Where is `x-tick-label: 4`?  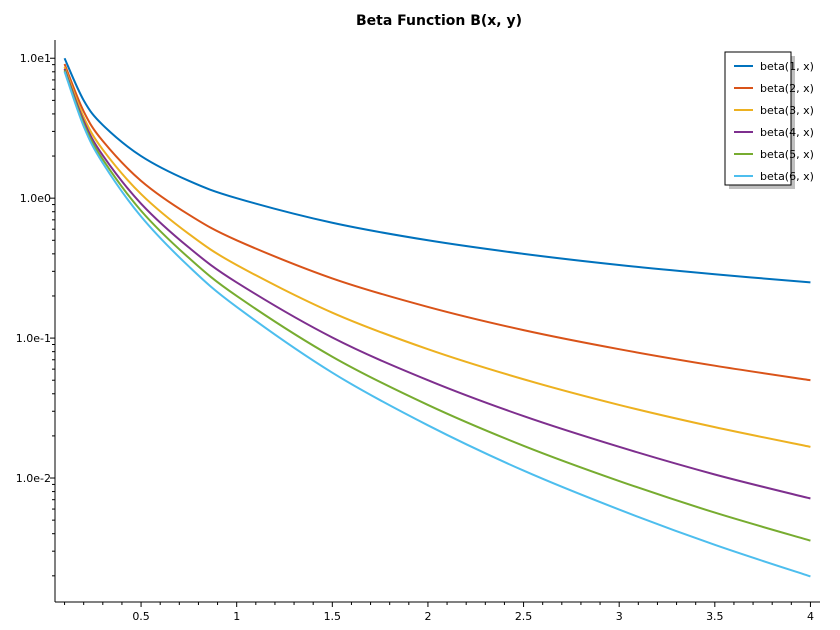
x-tick-label: 4 is located at coordinates (810, 616).